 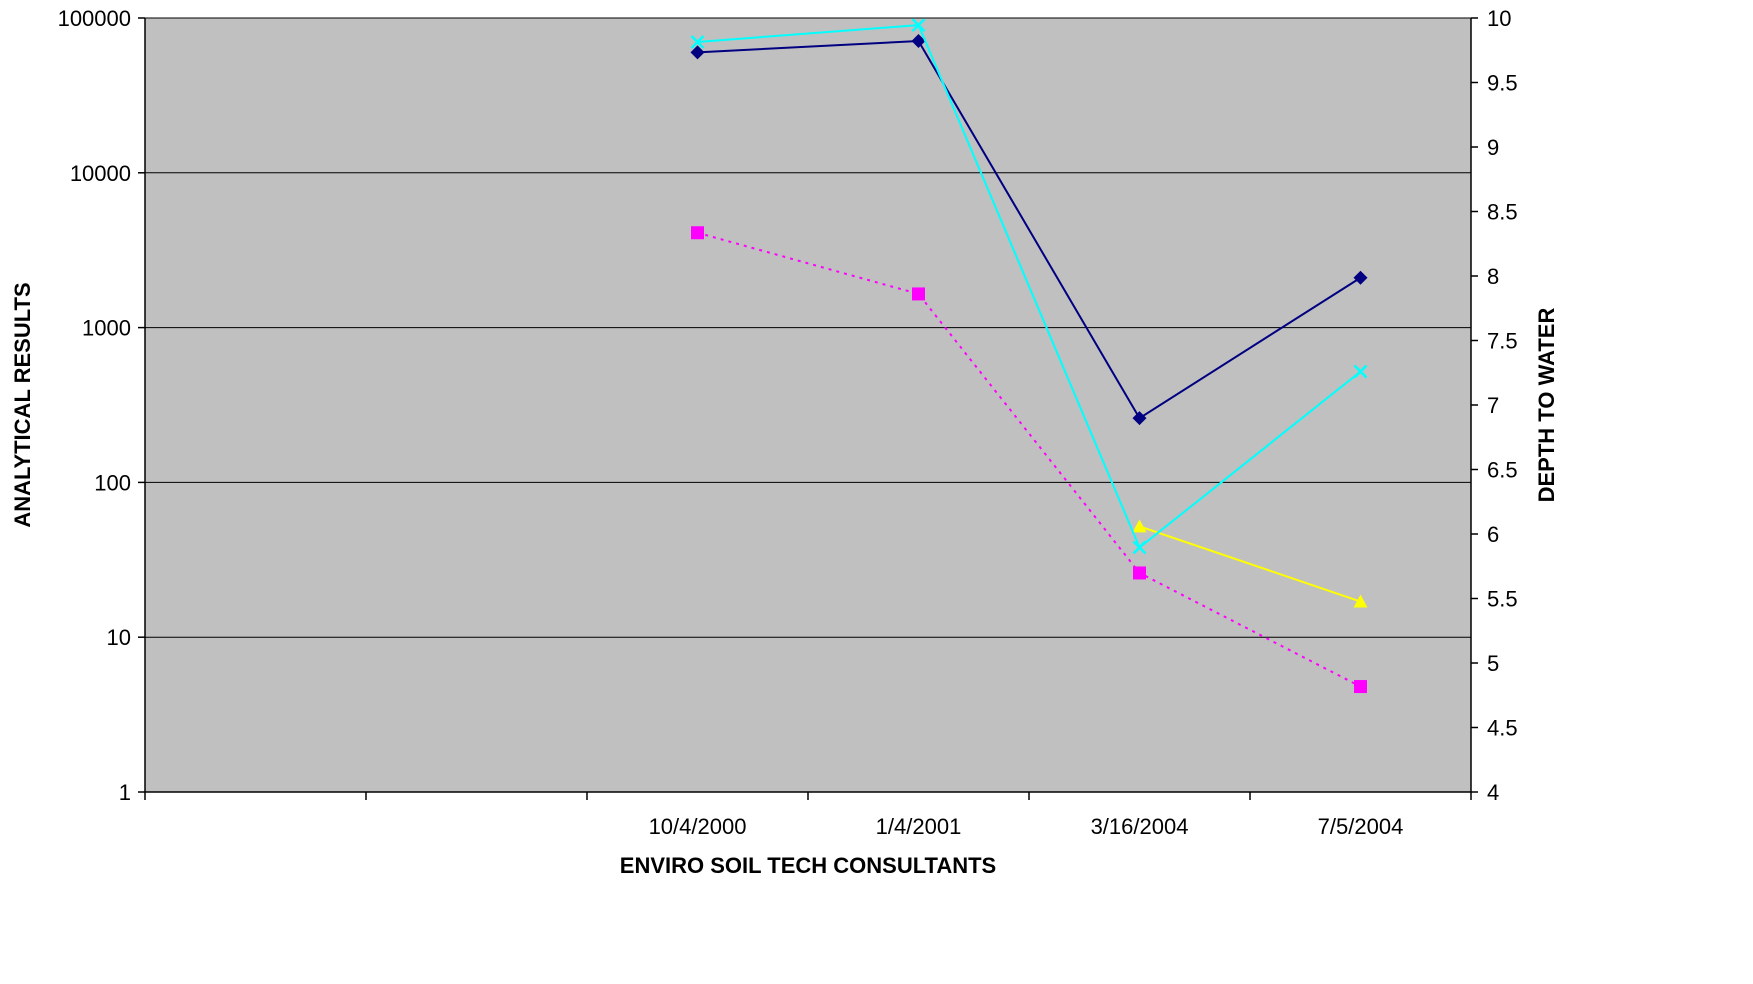 I want to click on x-tick-label: 1/4/2001, so click(x=919, y=826).